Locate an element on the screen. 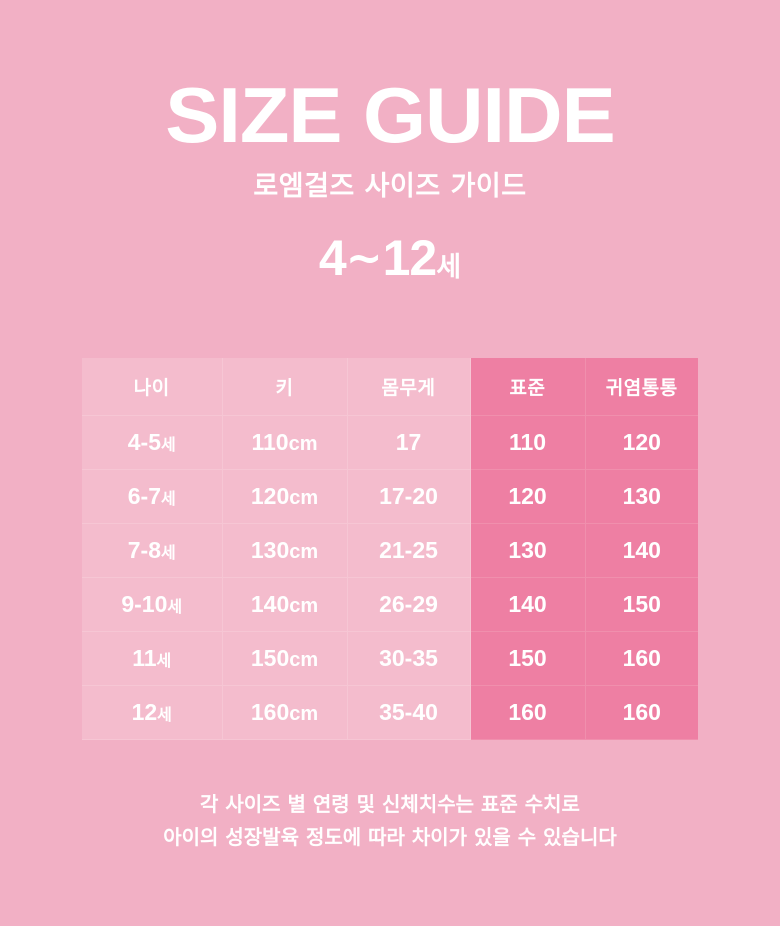 The width and height of the screenshot is (780, 926). cell-standard: 160 is located at coordinates (528, 712).